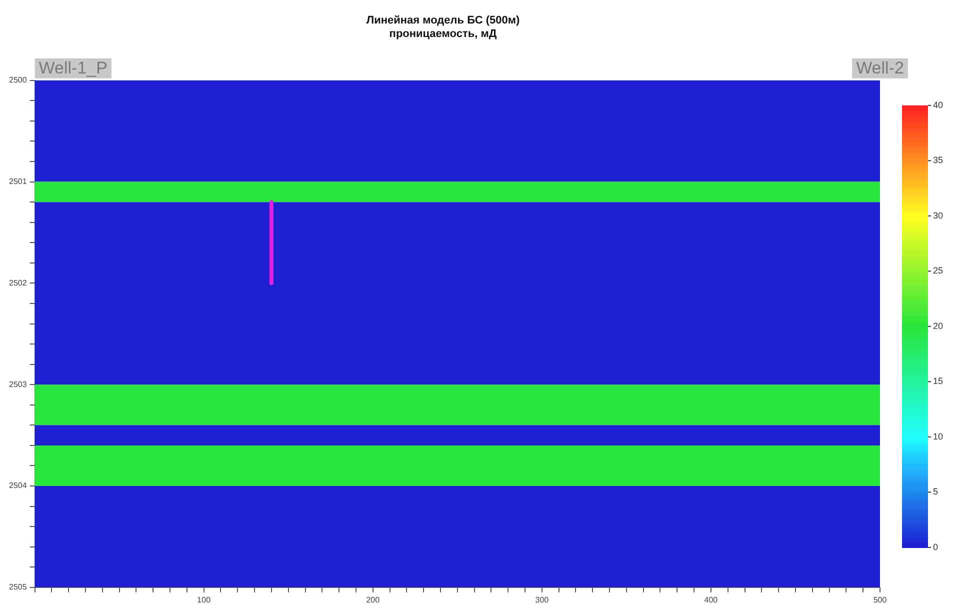  Describe the element at coordinates (18, 181) in the screenshot. I see `y-tick-label: 2501` at that location.